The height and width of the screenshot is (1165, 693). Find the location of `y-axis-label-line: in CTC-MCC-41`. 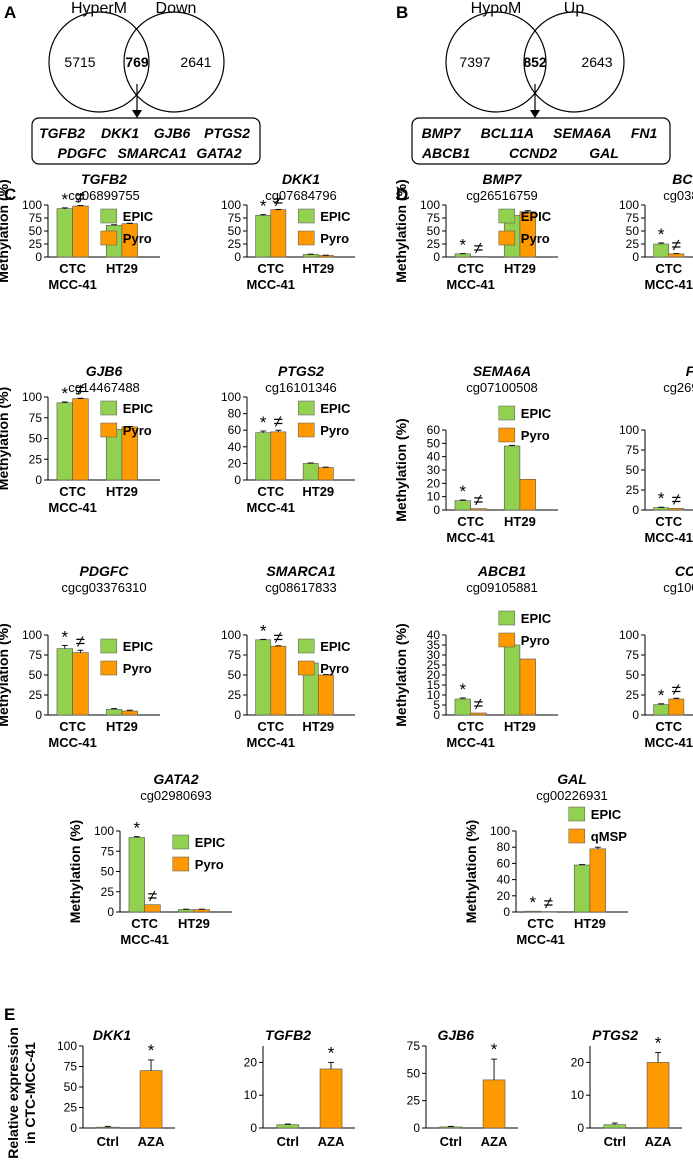

y-axis-label-line: in CTC-MCC-41 is located at coordinates (30, 1093).